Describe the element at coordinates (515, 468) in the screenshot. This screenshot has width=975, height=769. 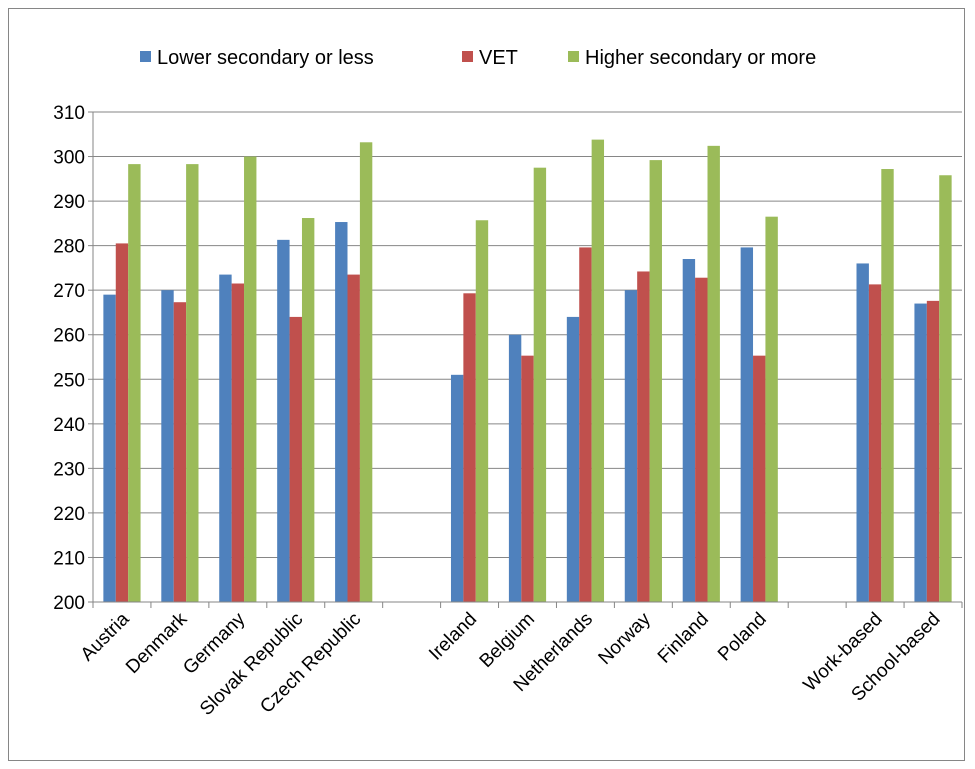
I see `bar-lower-secondary-or-less-belgium` at that location.